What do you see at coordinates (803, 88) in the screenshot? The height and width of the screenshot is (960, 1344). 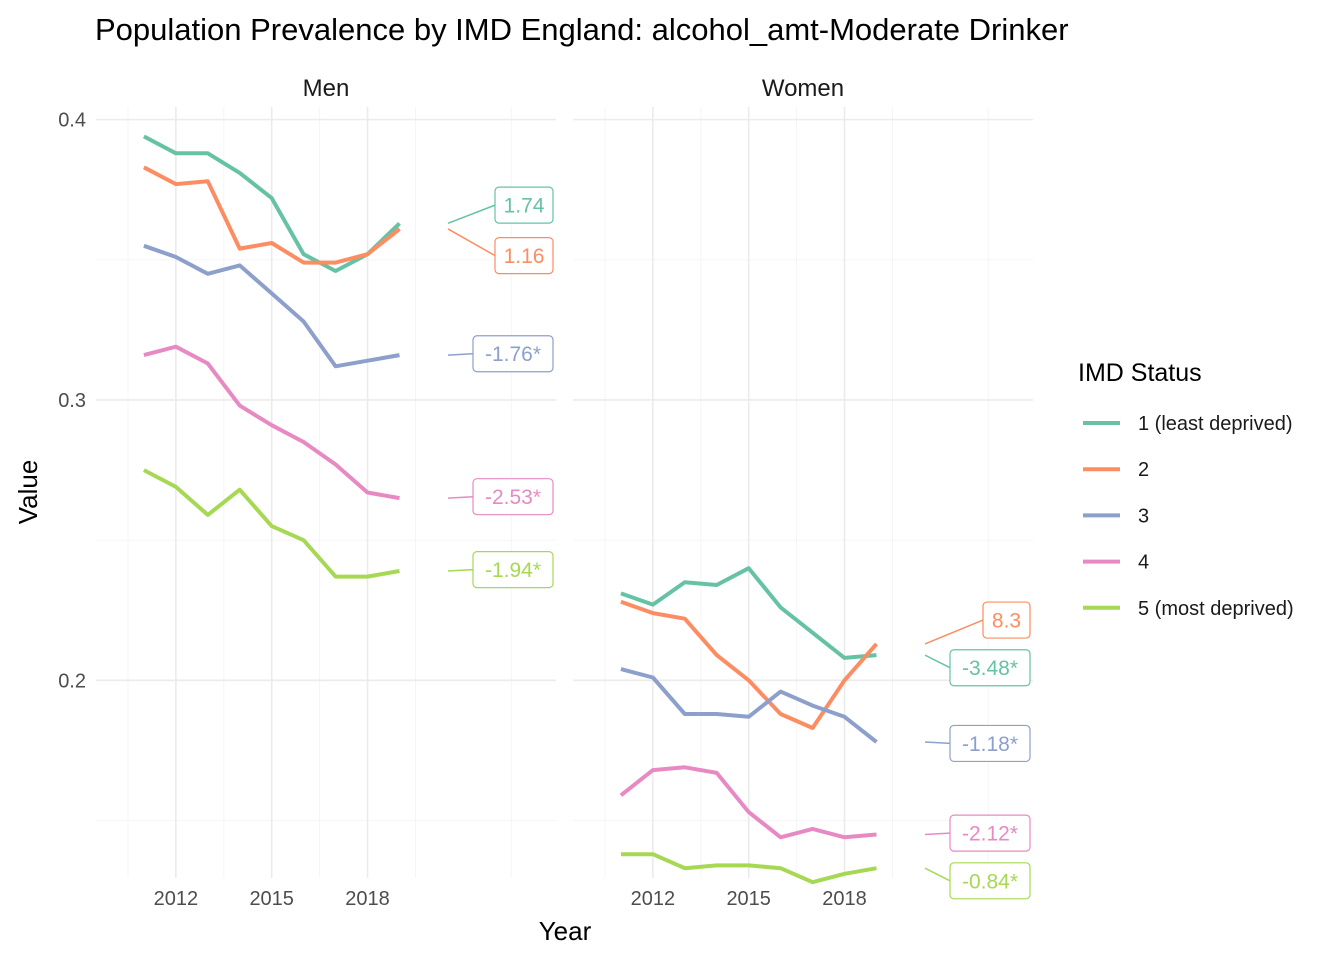 I see `facet-label-women: Women` at bounding box center [803, 88].